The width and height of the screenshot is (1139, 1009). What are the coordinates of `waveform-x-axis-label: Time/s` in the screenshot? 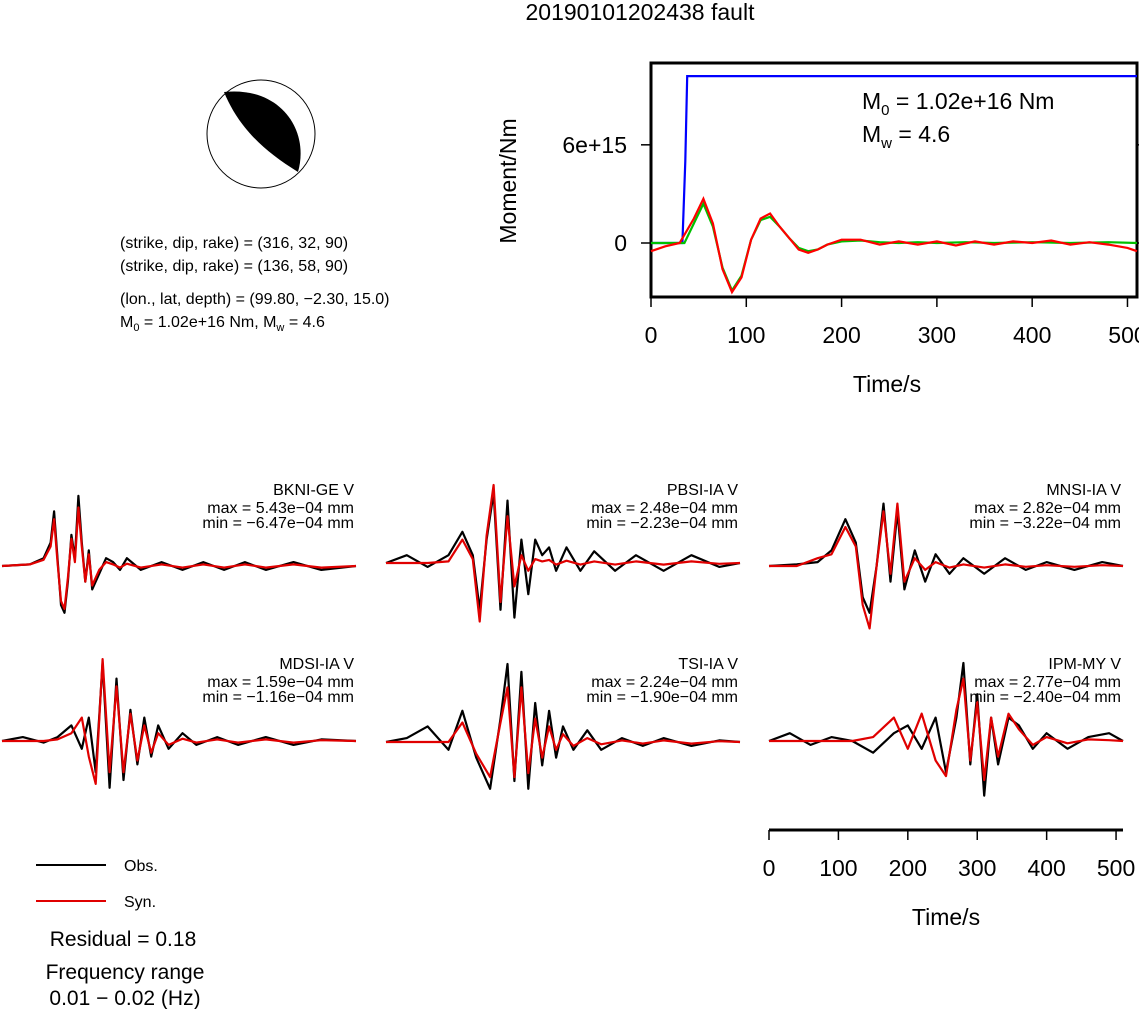 It's located at (946, 917).